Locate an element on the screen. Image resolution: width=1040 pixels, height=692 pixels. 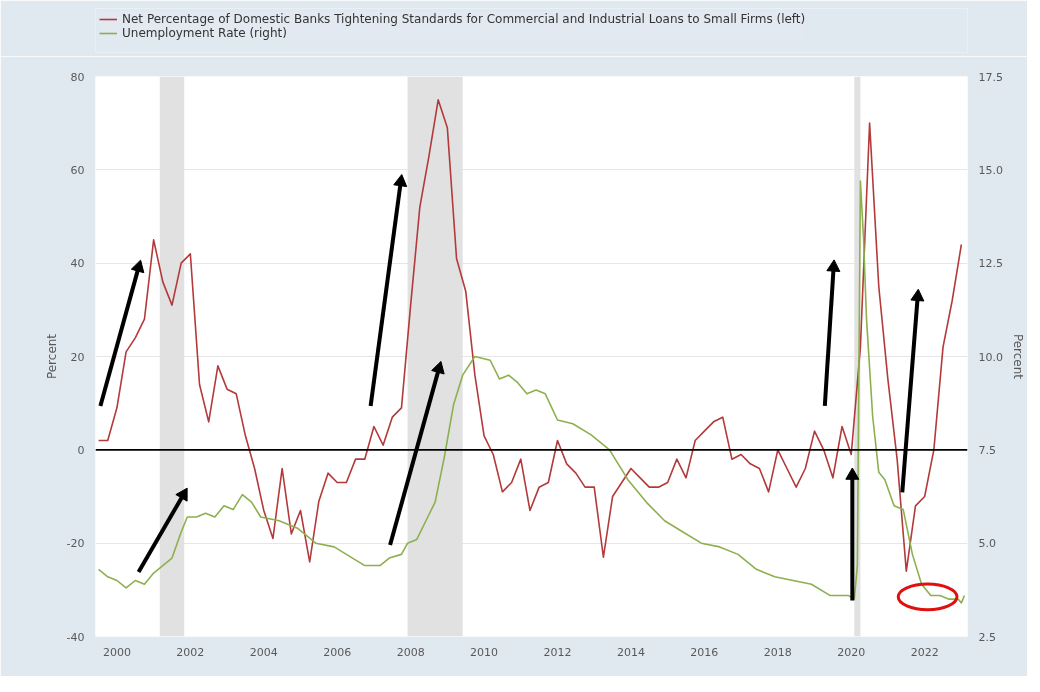
x-tick-label: 2012 is located at coordinates (557, 652).